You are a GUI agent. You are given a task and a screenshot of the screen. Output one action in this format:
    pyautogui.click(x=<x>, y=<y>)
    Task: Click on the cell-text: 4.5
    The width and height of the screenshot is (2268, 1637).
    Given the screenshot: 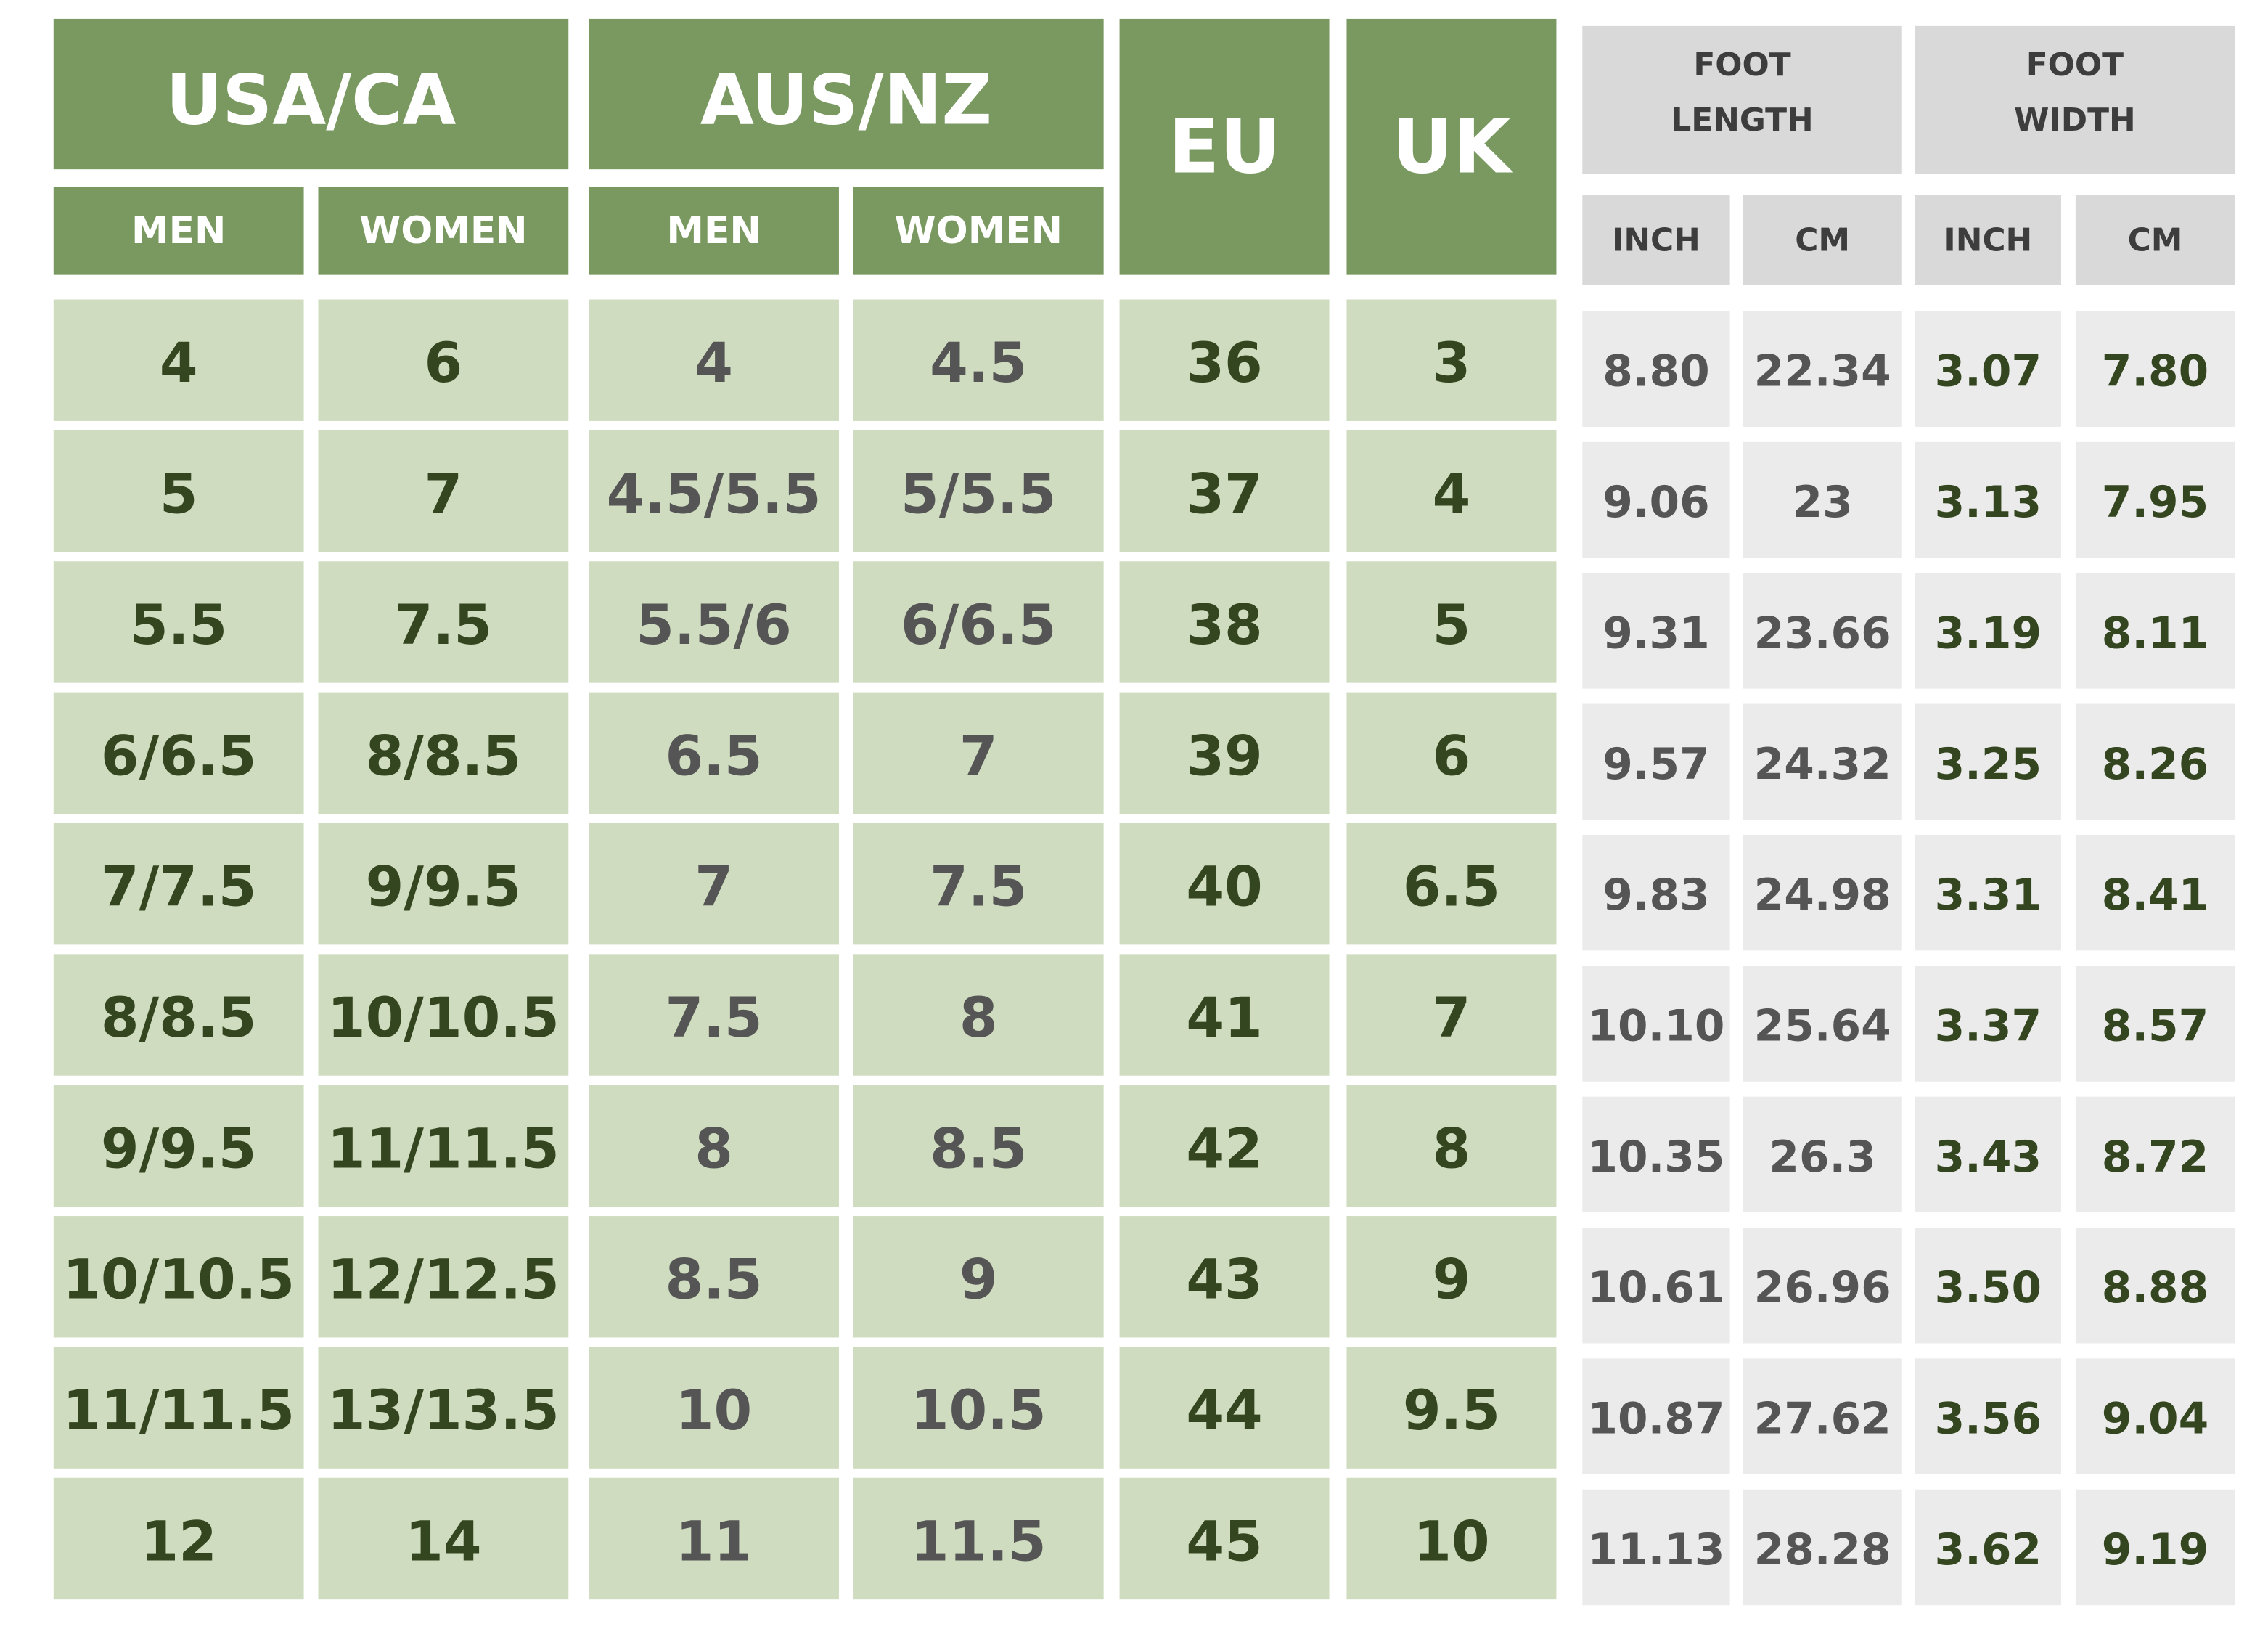 What is the action you would take?
    pyautogui.click(x=978, y=363)
    